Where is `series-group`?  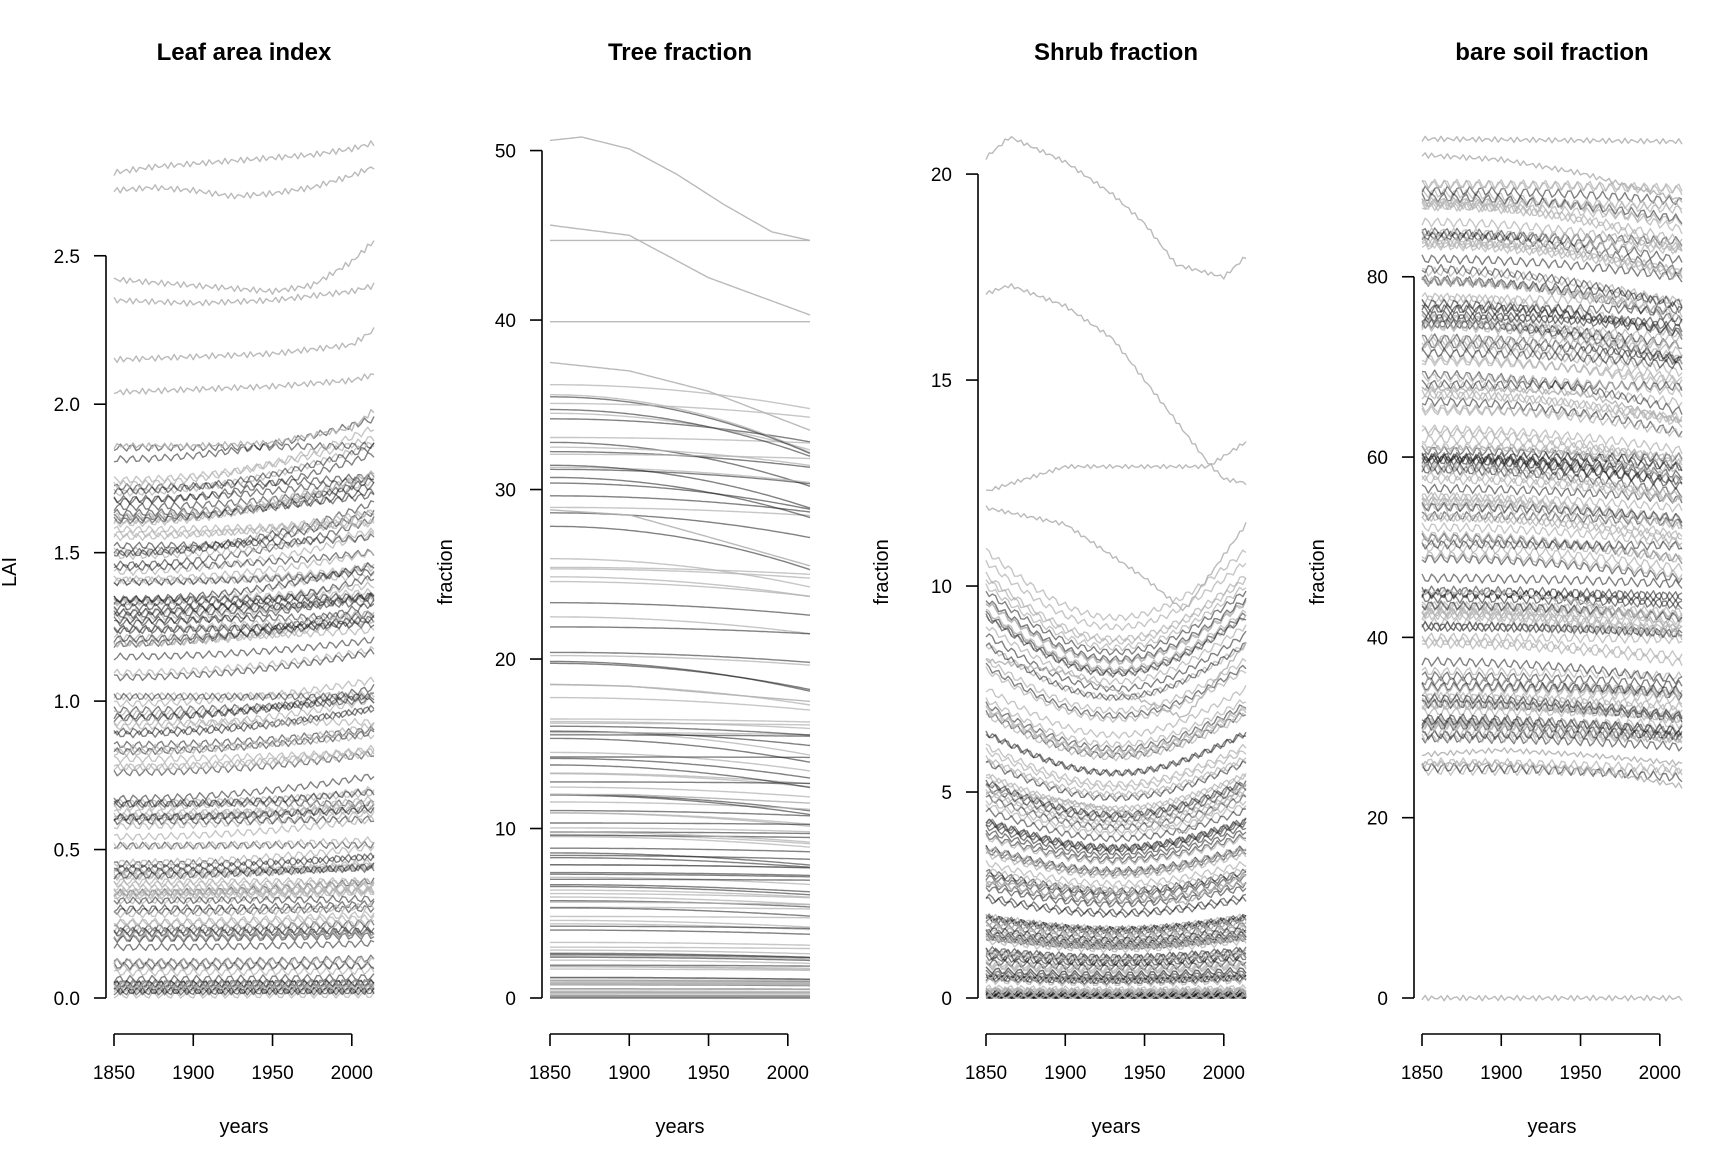 series-group is located at coordinates (244, 569).